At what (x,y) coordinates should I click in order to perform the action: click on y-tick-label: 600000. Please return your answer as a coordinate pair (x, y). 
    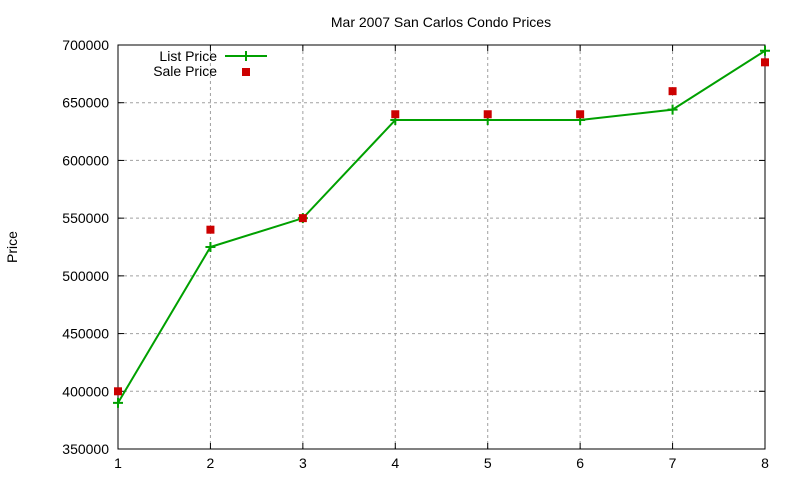
    Looking at the image, I should click on (85, 160).